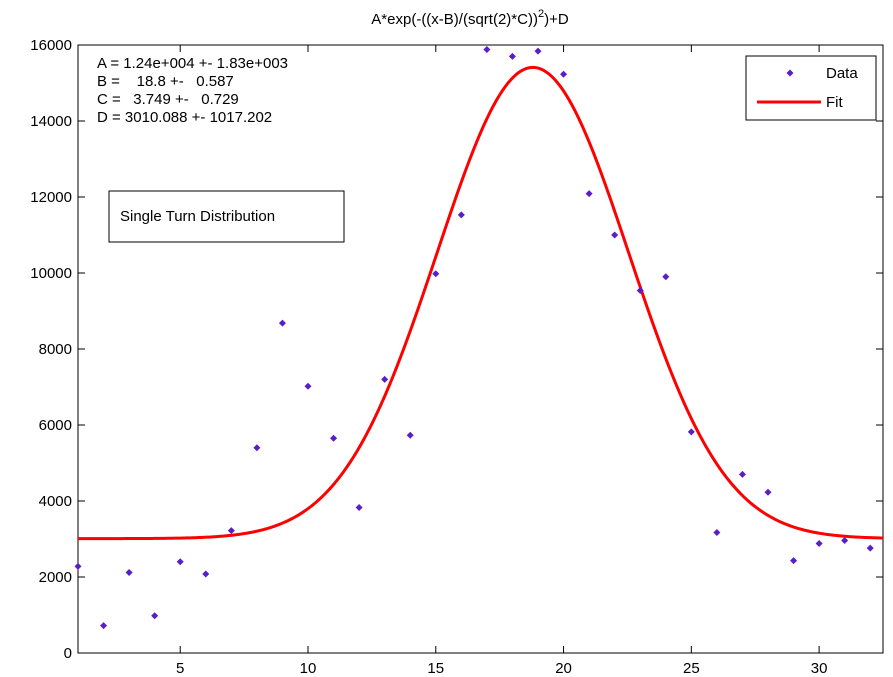 This screenshot has width=893, height=677. What do you see at coordinates (184, 117) in the screenshot?
I see `param-d-text: D = 3010.088 +- 1017.202` at bounding box center [184, 117].